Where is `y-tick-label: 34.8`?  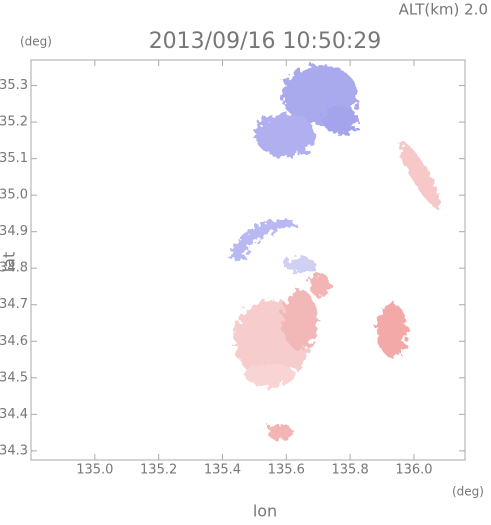
y-tick-label: 34.8 is located at coordinates (14, 268).